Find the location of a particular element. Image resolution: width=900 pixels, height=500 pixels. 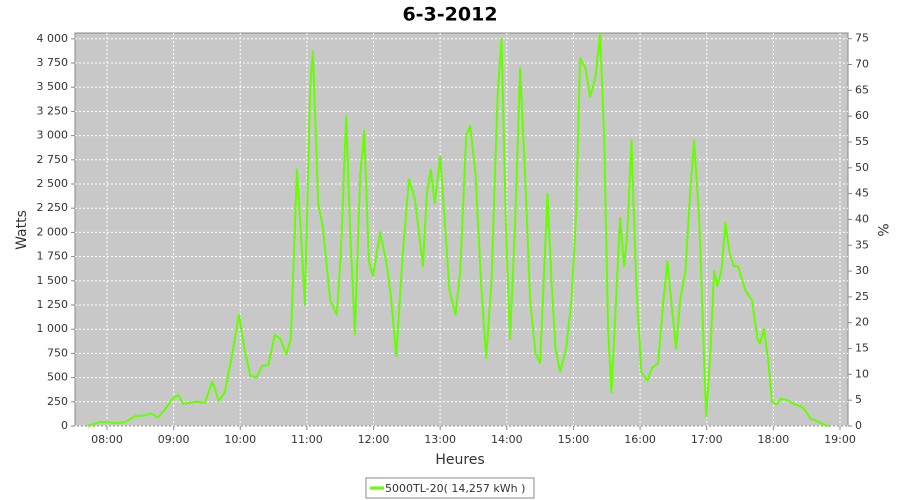

y2-tick-label: 75 is located at coordinates (862, 38).